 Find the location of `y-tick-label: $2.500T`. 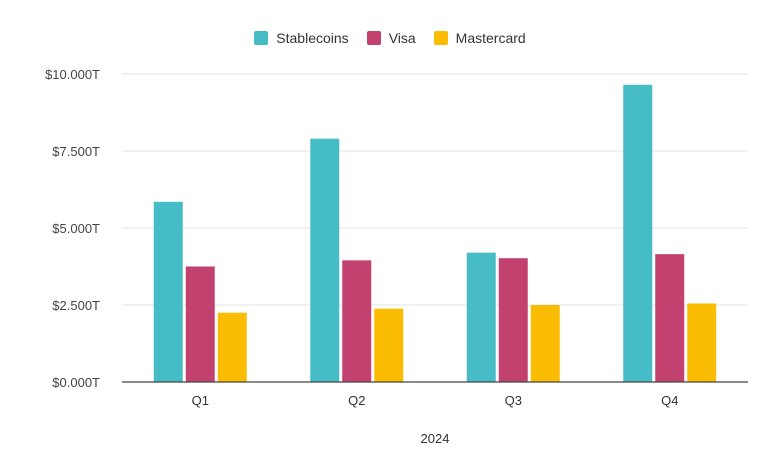

y-tick-label: $2.500T is located at coordinates (76, 305).